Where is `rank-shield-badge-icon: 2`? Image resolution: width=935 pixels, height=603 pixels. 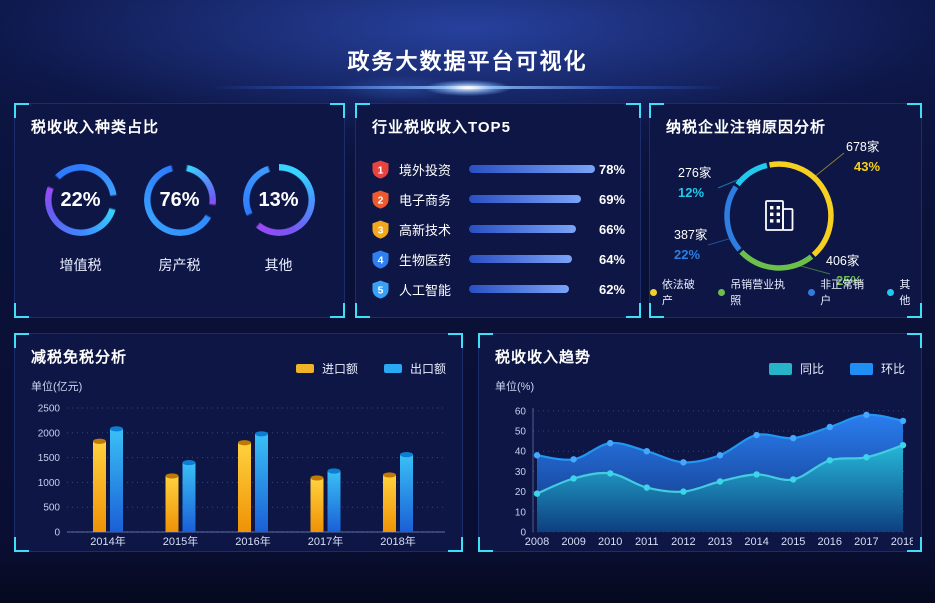 rank-shield-badge-icon: 2 is located at coordinates (380, 199).